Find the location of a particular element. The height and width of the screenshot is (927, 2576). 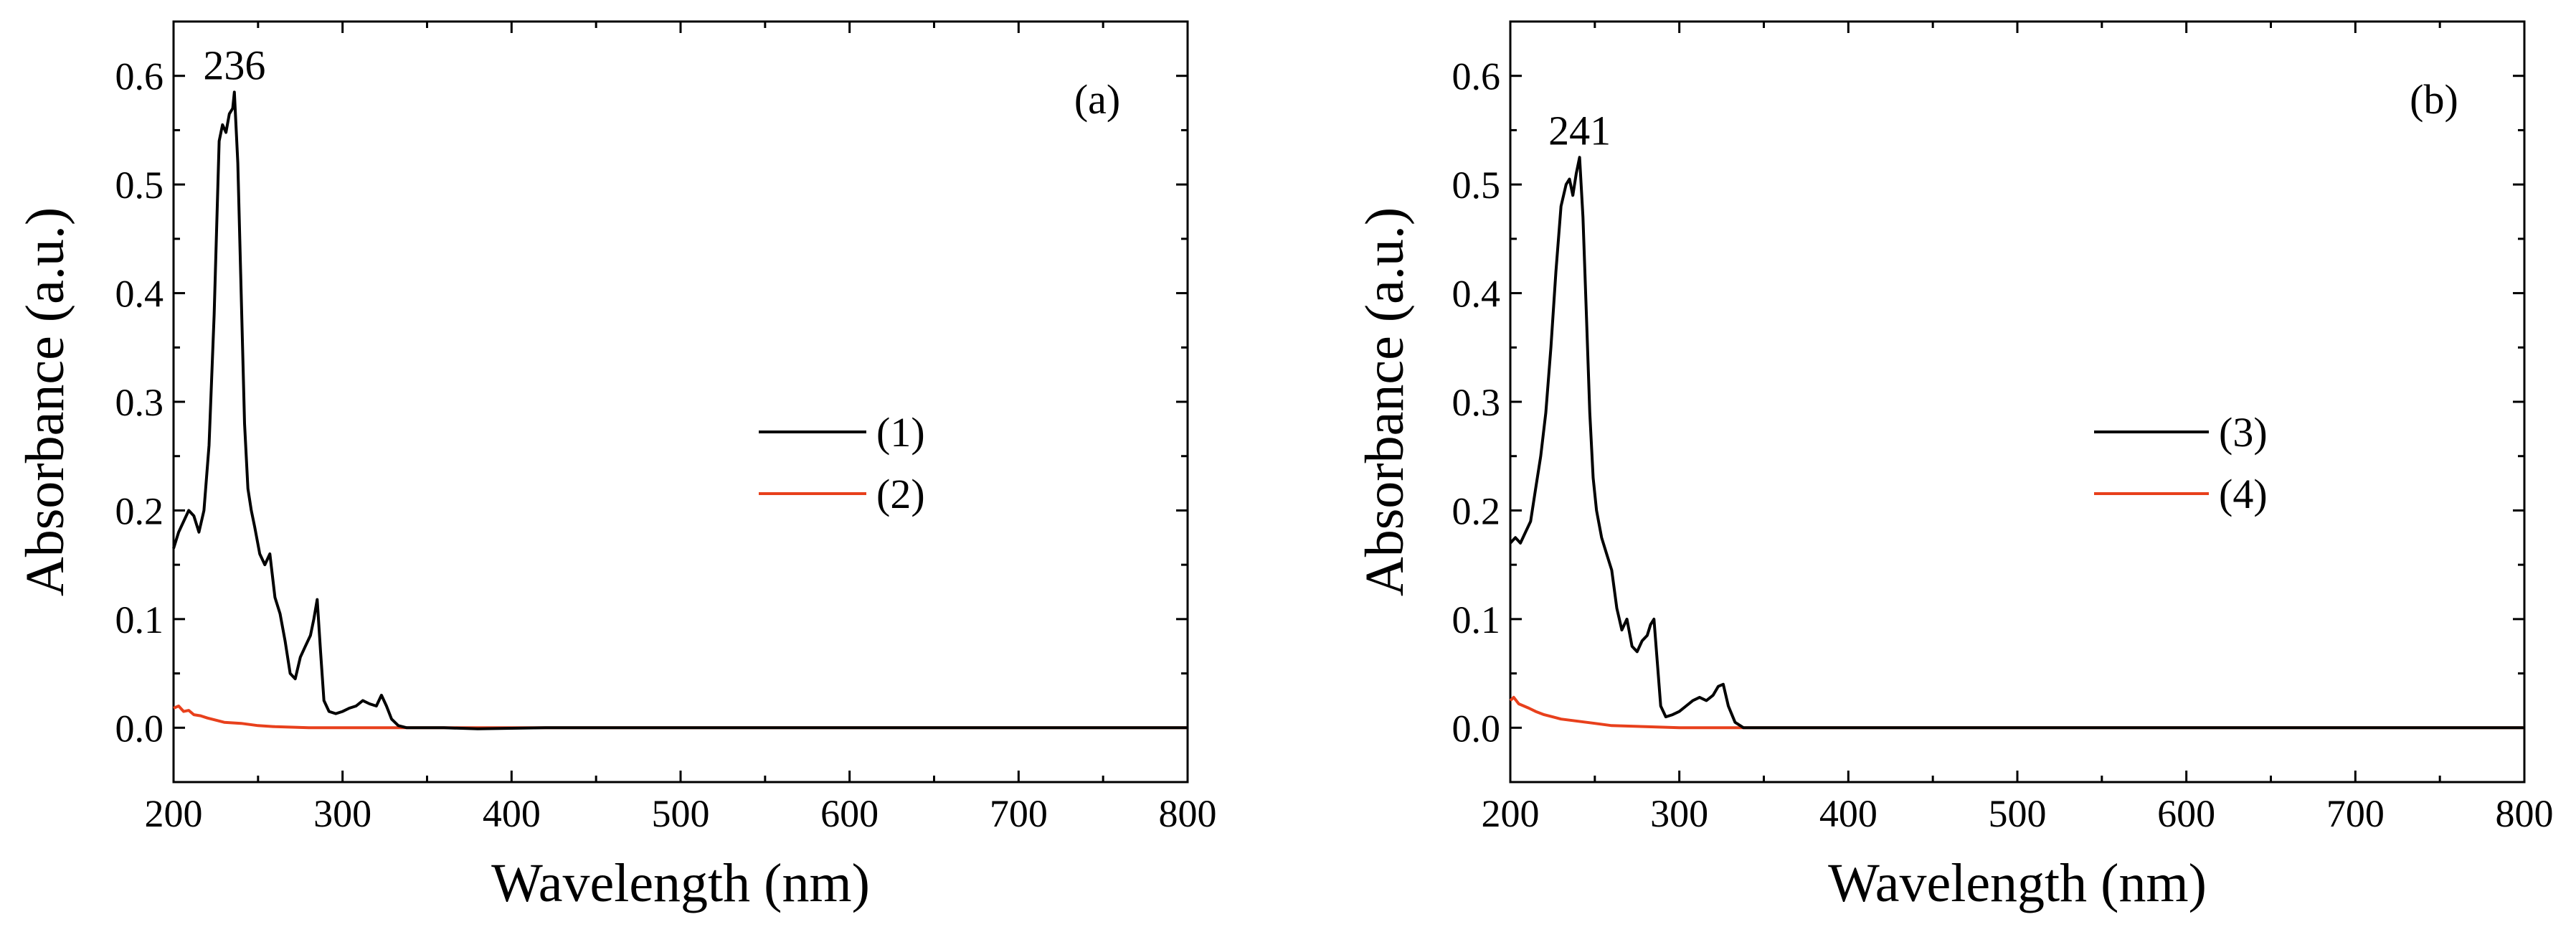

legend-label: (1) is located at coordinates (900, 432).